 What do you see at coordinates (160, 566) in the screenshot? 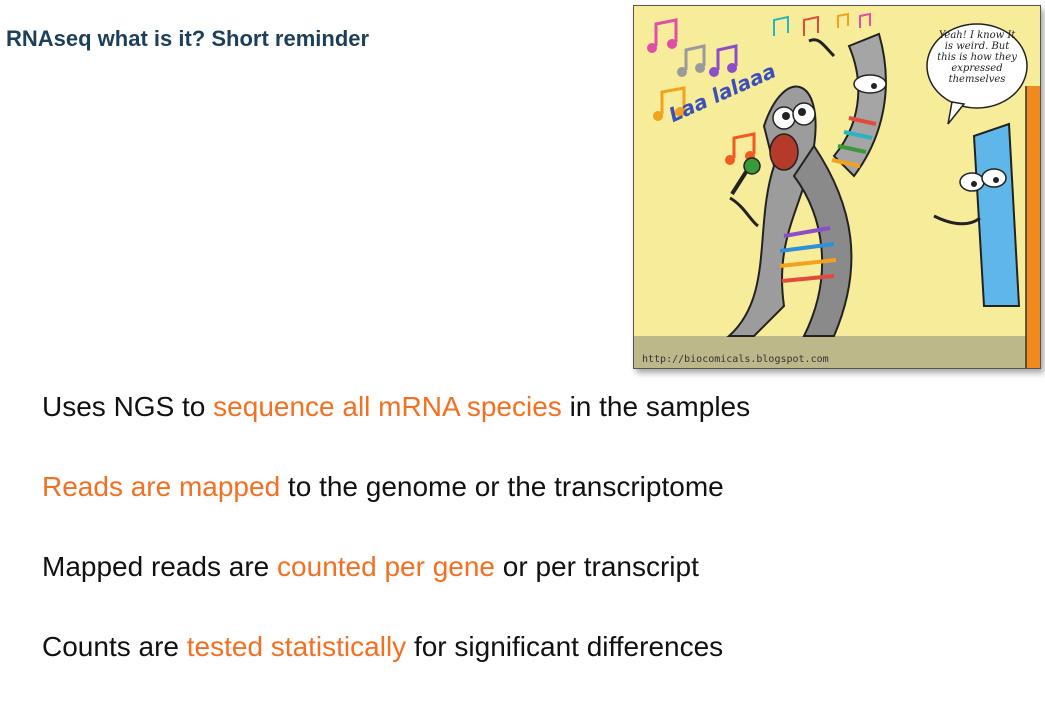
I see `bullet-text: Mapped reads are` at bounding box center [160, 566].